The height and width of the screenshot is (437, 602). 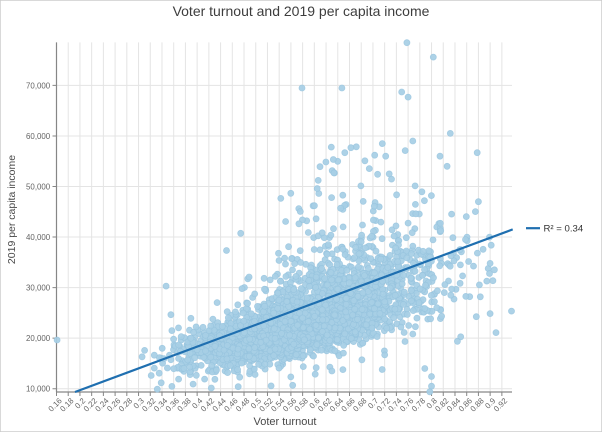 I want to click on svg-text:Voter turnout and 2019 per cap: Voter turnout and 2019 per capita income, so click(x=301, y=11).